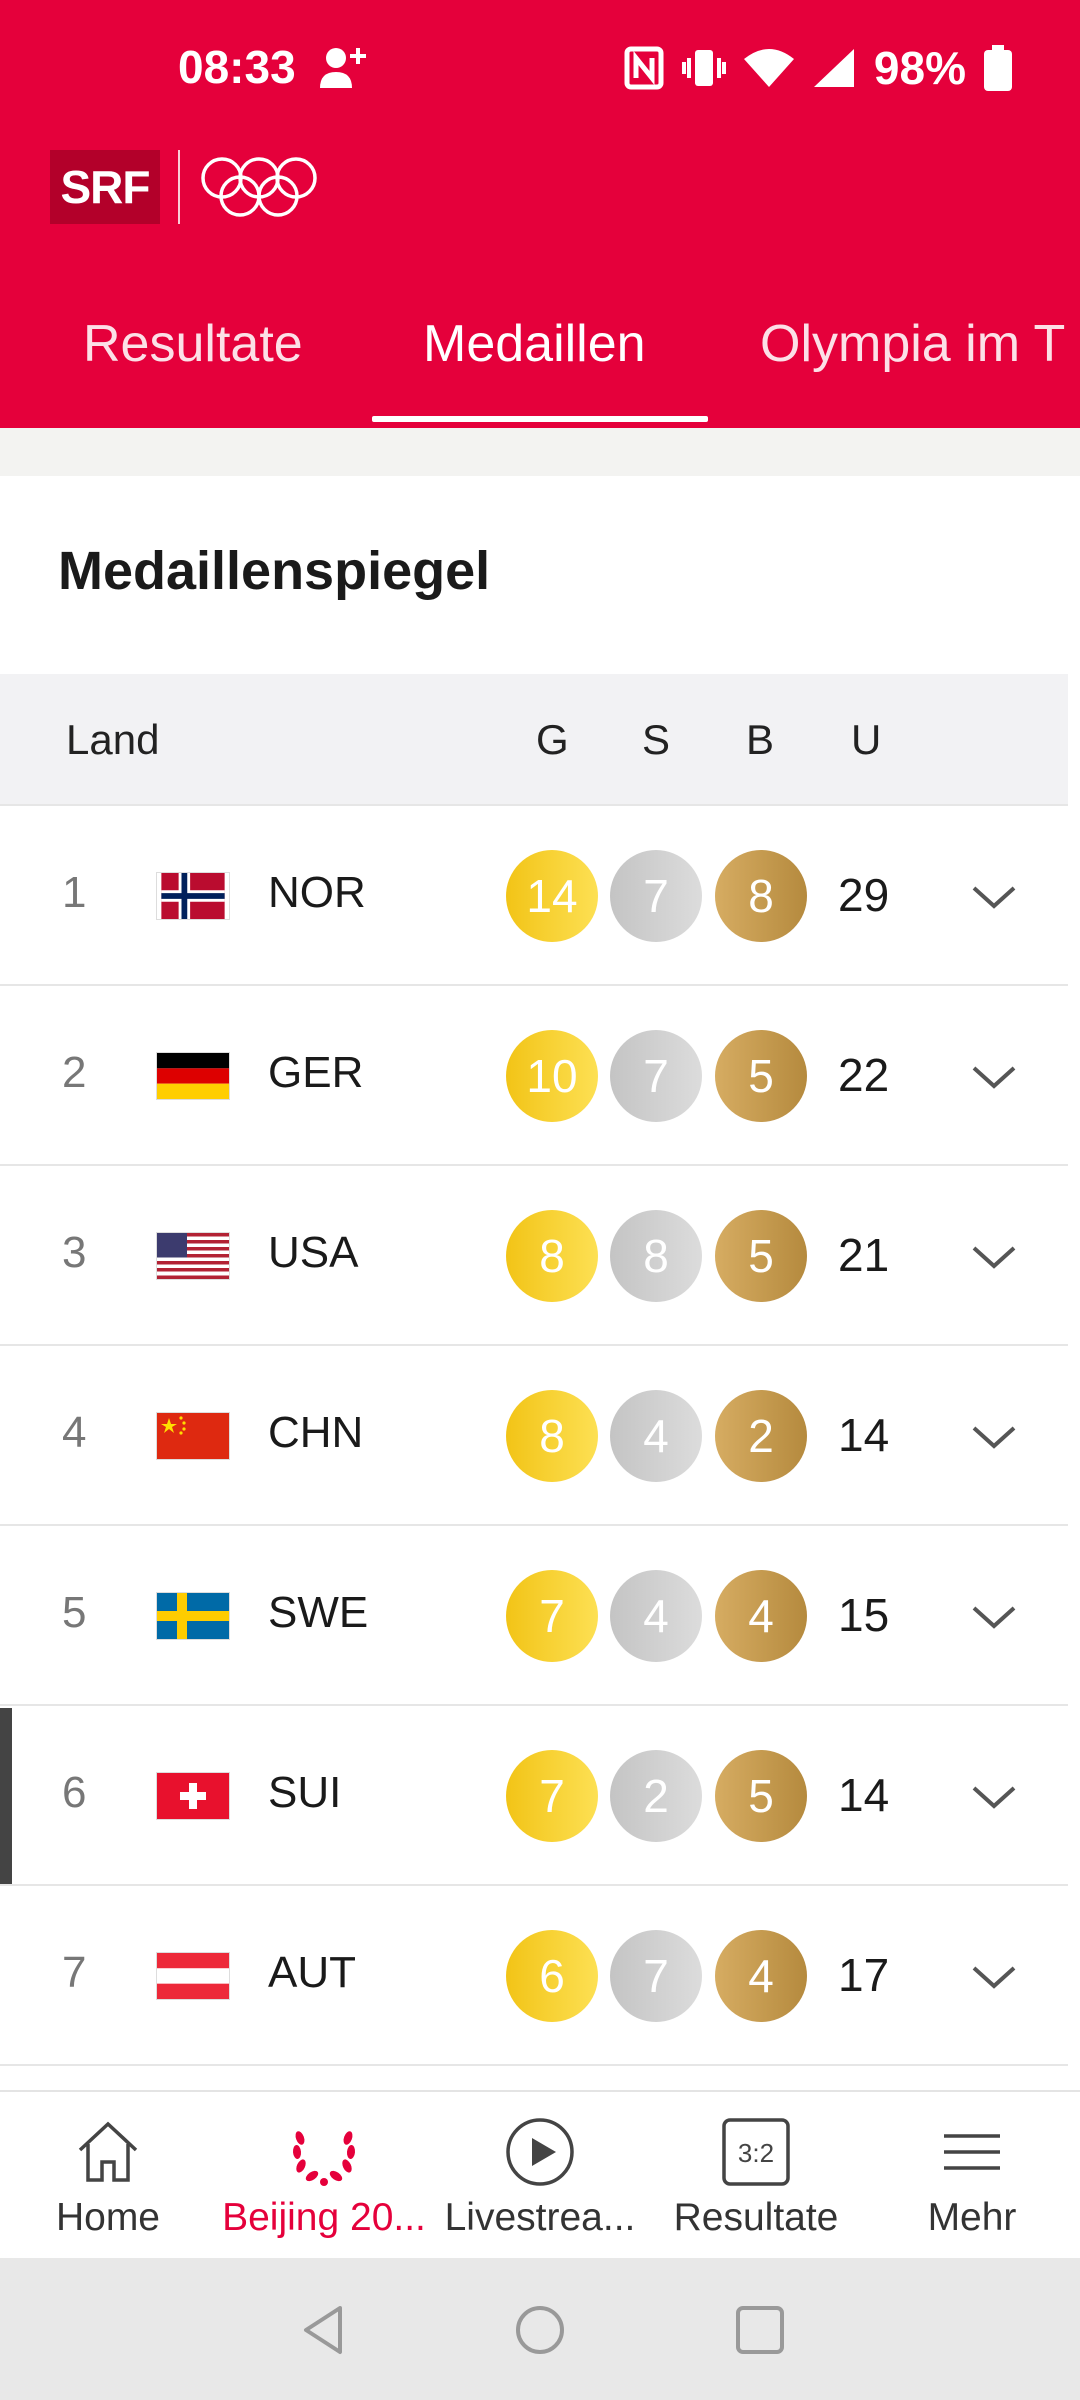 The image size is (1080, 2400). Describe the element at coordinates (972, 2152) in the screenshot. I see `menu-icon` at that location.